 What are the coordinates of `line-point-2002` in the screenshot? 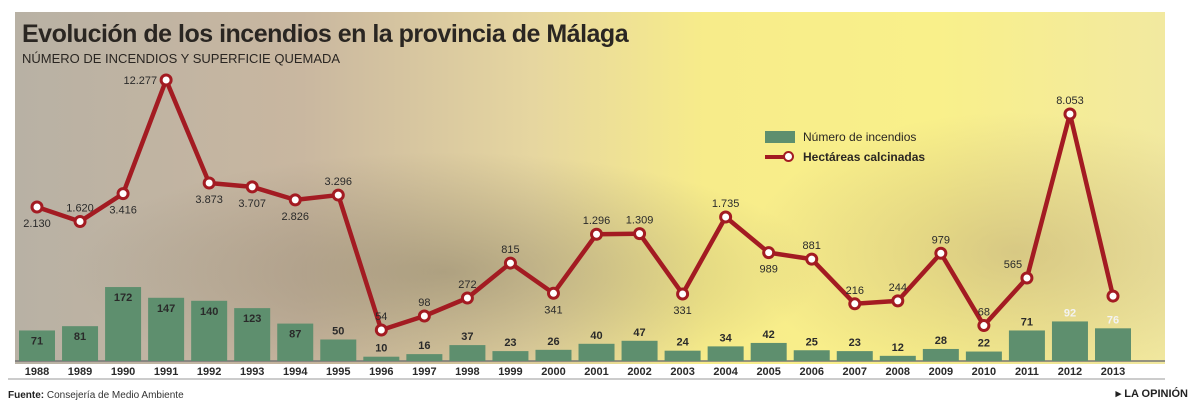 It's located at (640, 234).